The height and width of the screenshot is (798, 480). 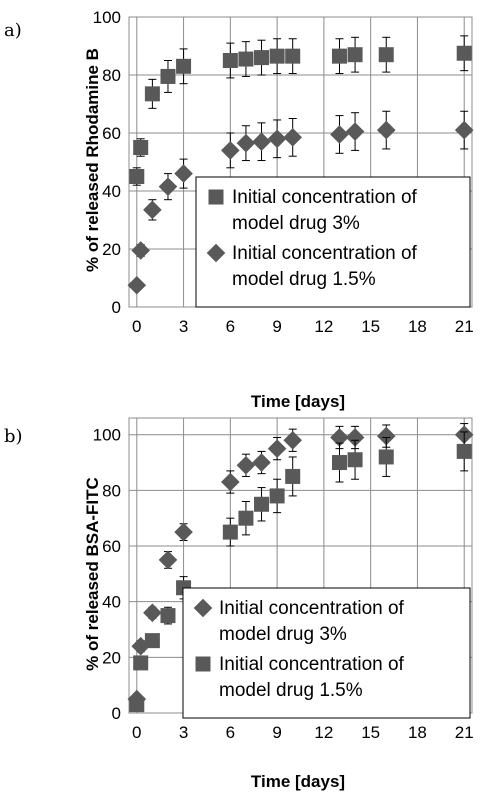 What do you see at coordinates (13, 436) in the screenshot?
I see `panel-label-b: b)` at bounding box center [13, 436].